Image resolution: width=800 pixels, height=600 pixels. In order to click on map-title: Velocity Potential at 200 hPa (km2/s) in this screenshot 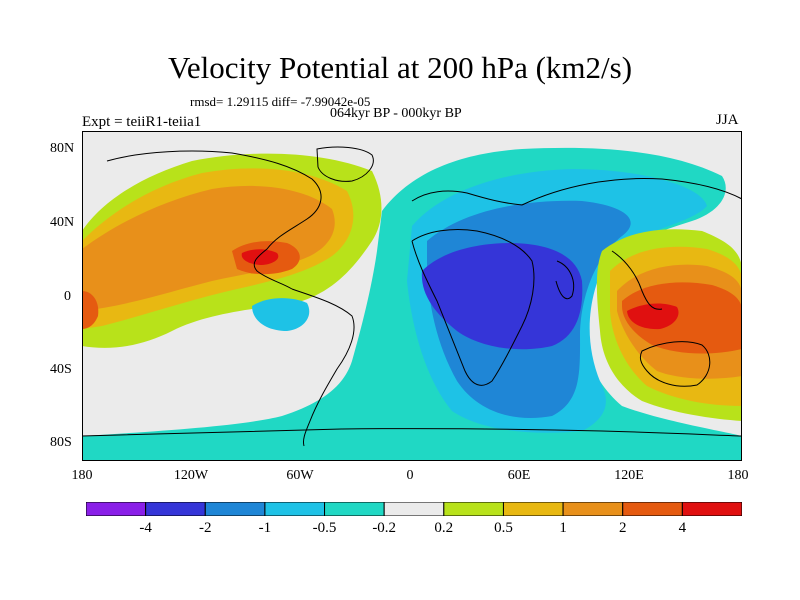, I will do `click(400, 67)`.